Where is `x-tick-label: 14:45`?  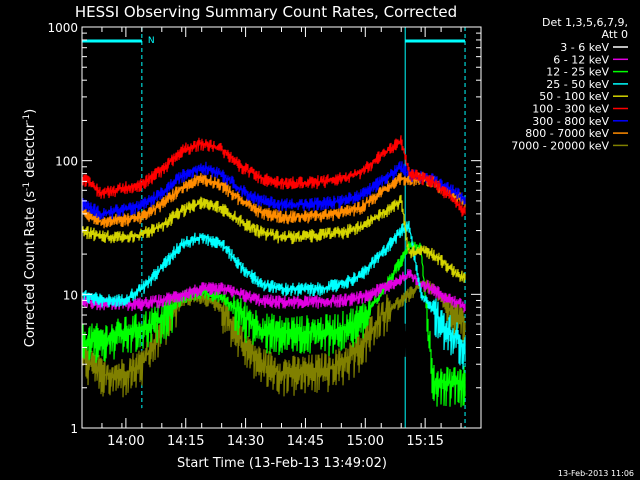 x-tick-label: 14:45 is located at coordinates (305, 441).